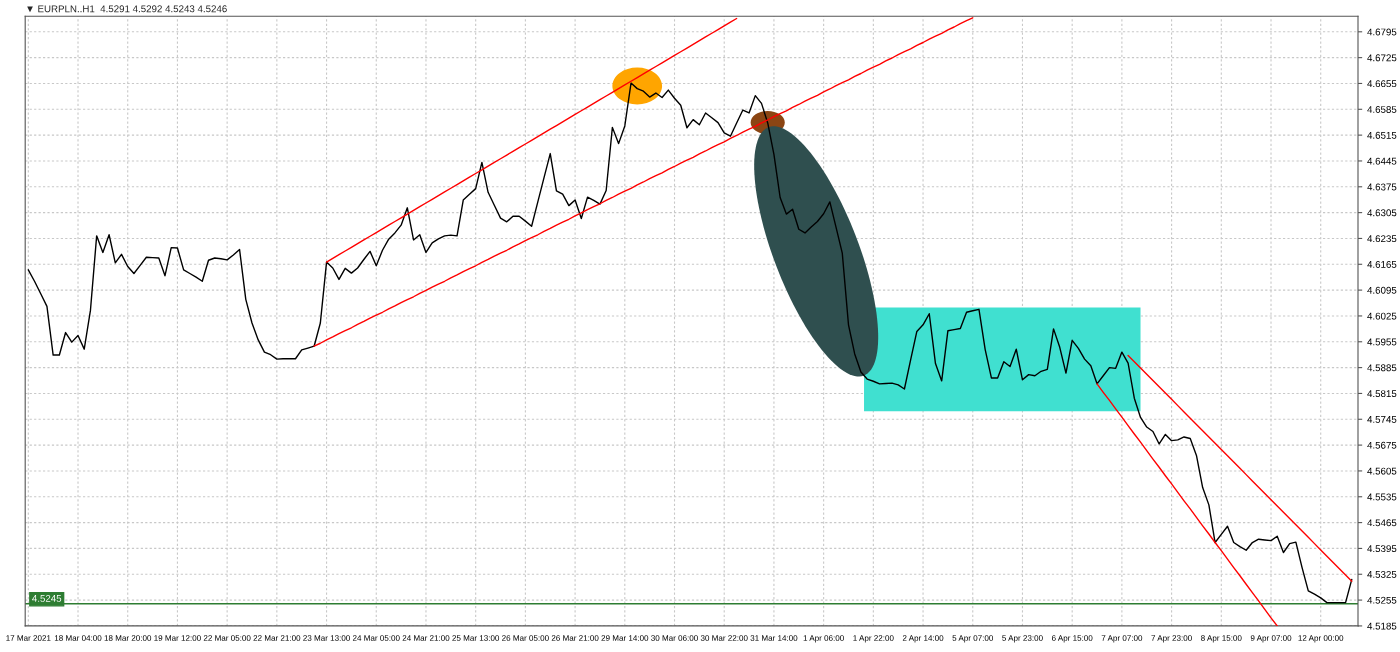 This screenshot has width=1400, height=652. I want to click on y-tick-label: 4.5675, so click(1382, 445).